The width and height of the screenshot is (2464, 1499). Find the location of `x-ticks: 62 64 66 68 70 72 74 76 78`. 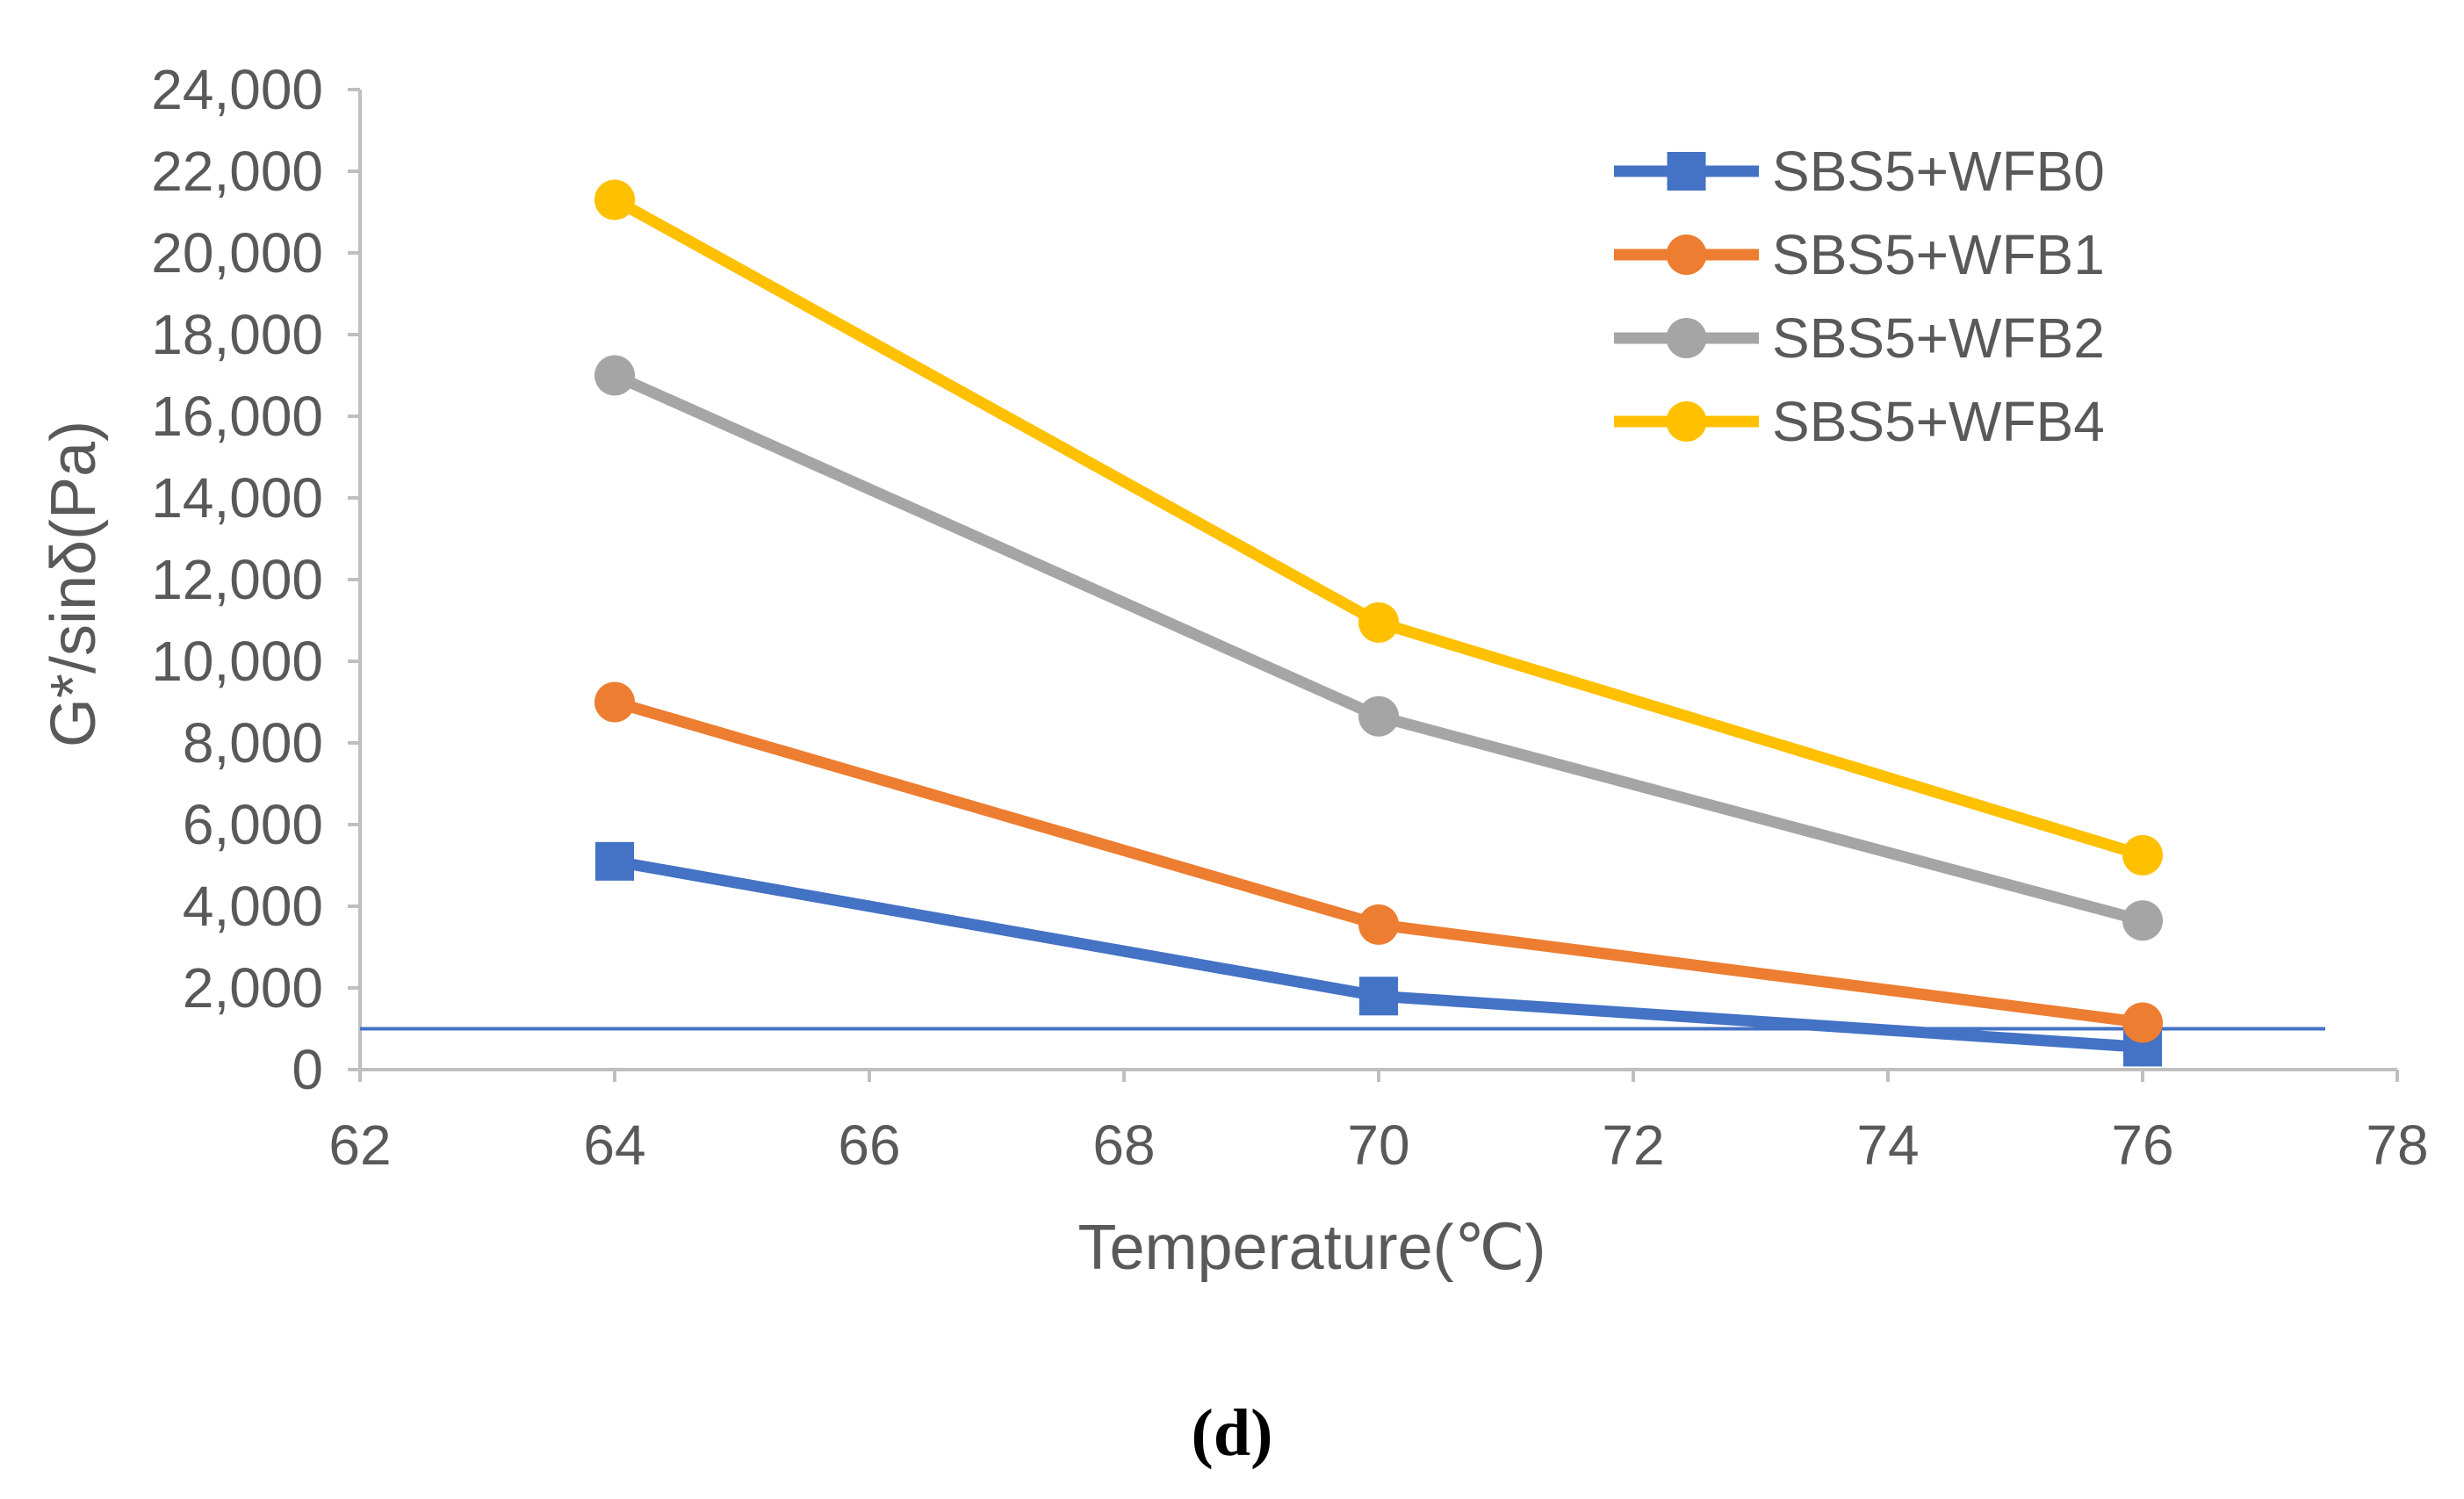

x-ticks: 62 64 66 68 70 72 74 76 78 is located at coordinates (1378, 1124).